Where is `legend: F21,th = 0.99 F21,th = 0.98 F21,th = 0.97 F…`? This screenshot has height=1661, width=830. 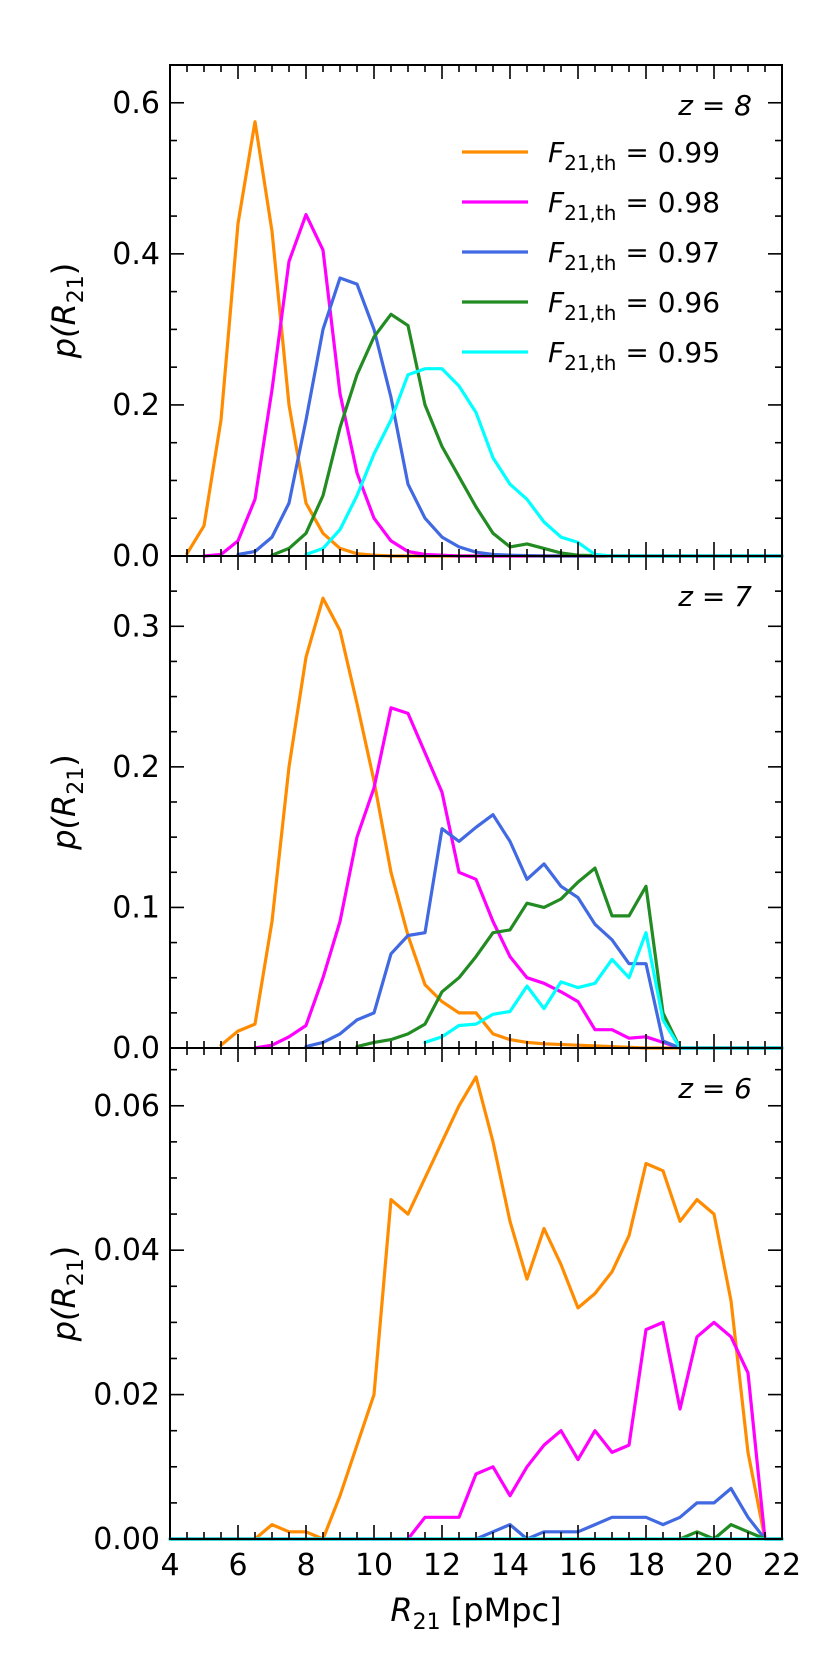 legend: F21,th = 0.99 F21,th = 0.98 F21,th = 0.97 F… is located at coordinates (591, 255).